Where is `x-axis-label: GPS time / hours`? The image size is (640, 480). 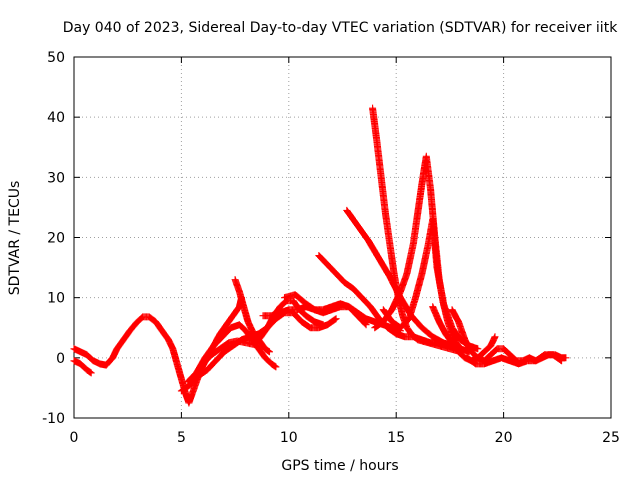 x-axis-label: GPS time / hours is located at coordinates (339, 466).